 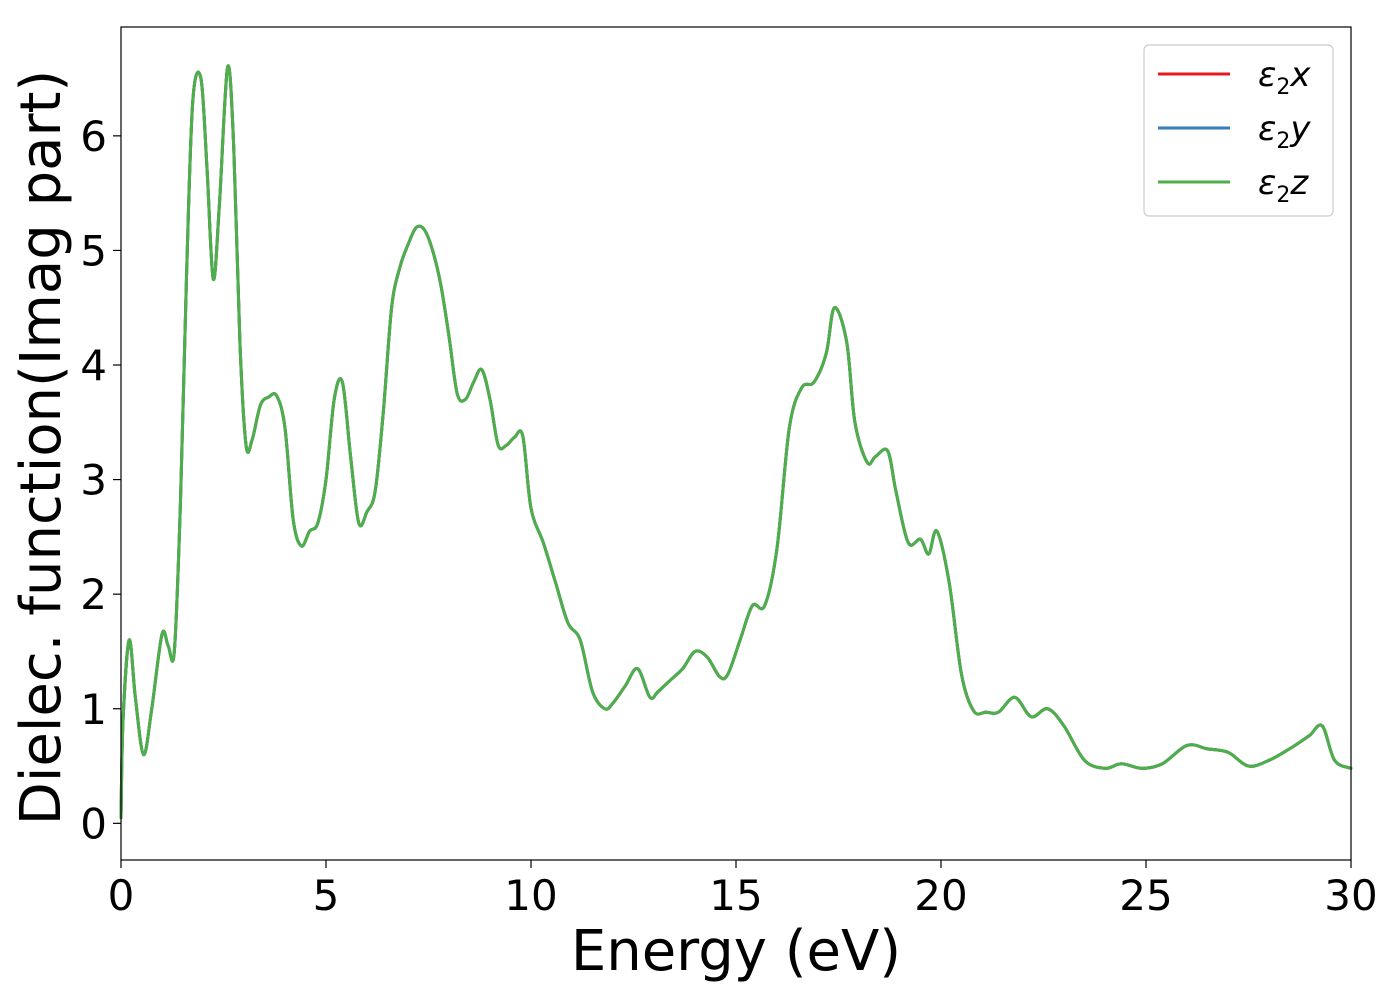 I want to click on x-tick-label: 10, so click(x=530, y=895).